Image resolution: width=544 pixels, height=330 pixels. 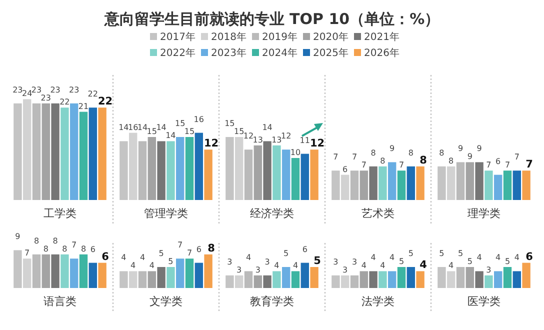 What do you see at coordinates (280, 53) in the screenshot?
I see `legend-label: 2024年` at bounding box center [280, 53].